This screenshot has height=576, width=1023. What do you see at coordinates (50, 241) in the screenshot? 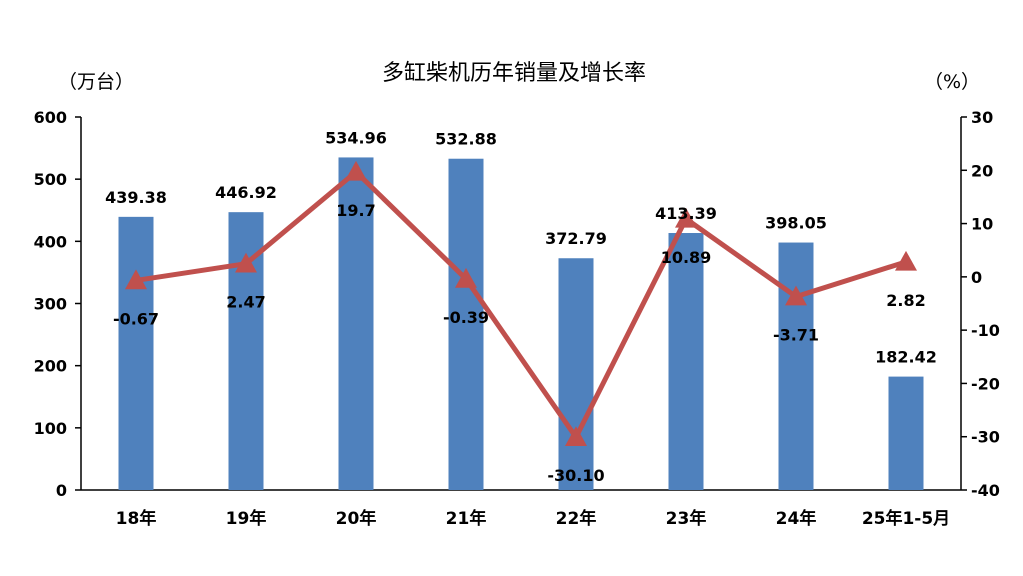
I see `left-tick-label: 400` at bounding box center [50, 241].